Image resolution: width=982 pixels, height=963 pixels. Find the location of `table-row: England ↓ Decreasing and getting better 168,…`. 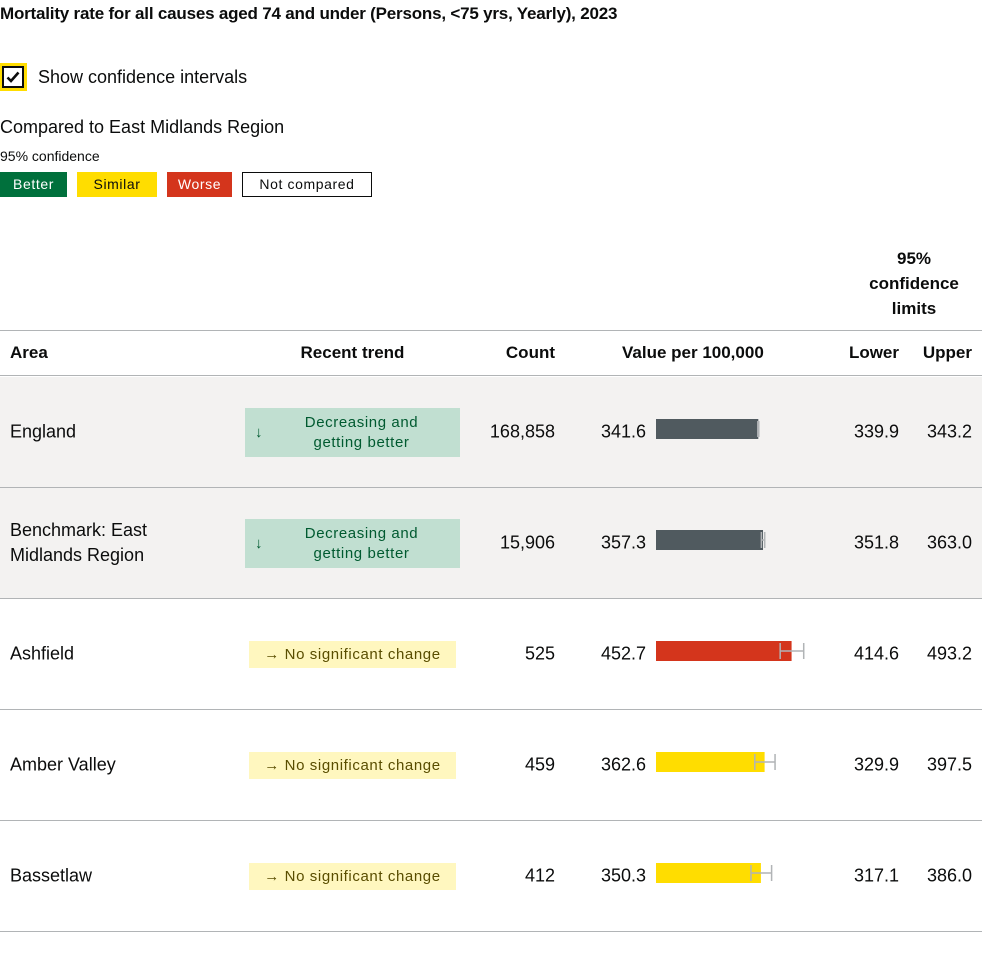

table-row: England ↓ Decreasing and getting better 168,… is located at coordinates (491, 432).